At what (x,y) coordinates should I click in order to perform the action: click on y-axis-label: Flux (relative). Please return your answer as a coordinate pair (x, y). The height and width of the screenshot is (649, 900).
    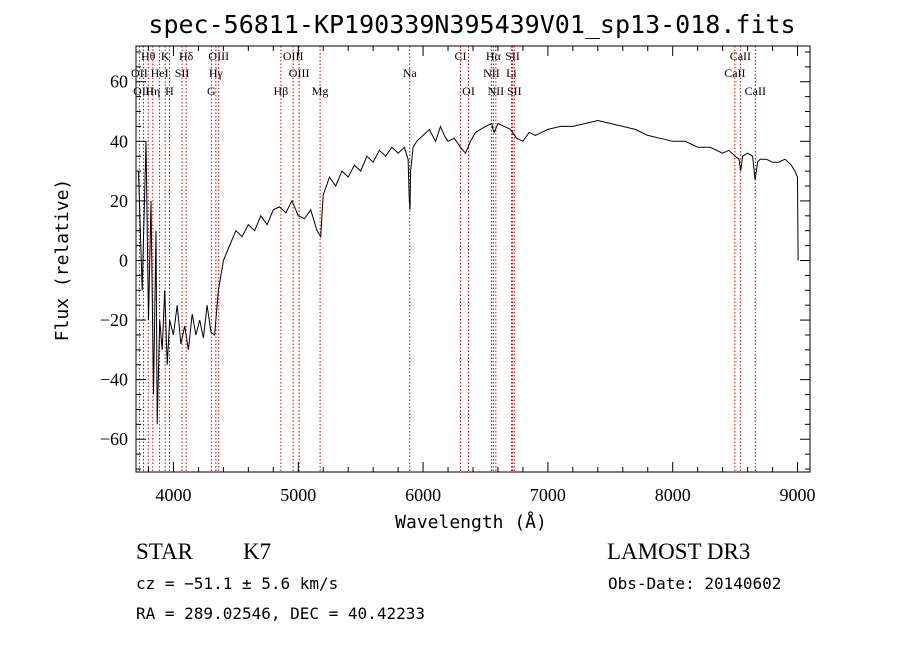
    Looking at the image, I should click on (62, 260).